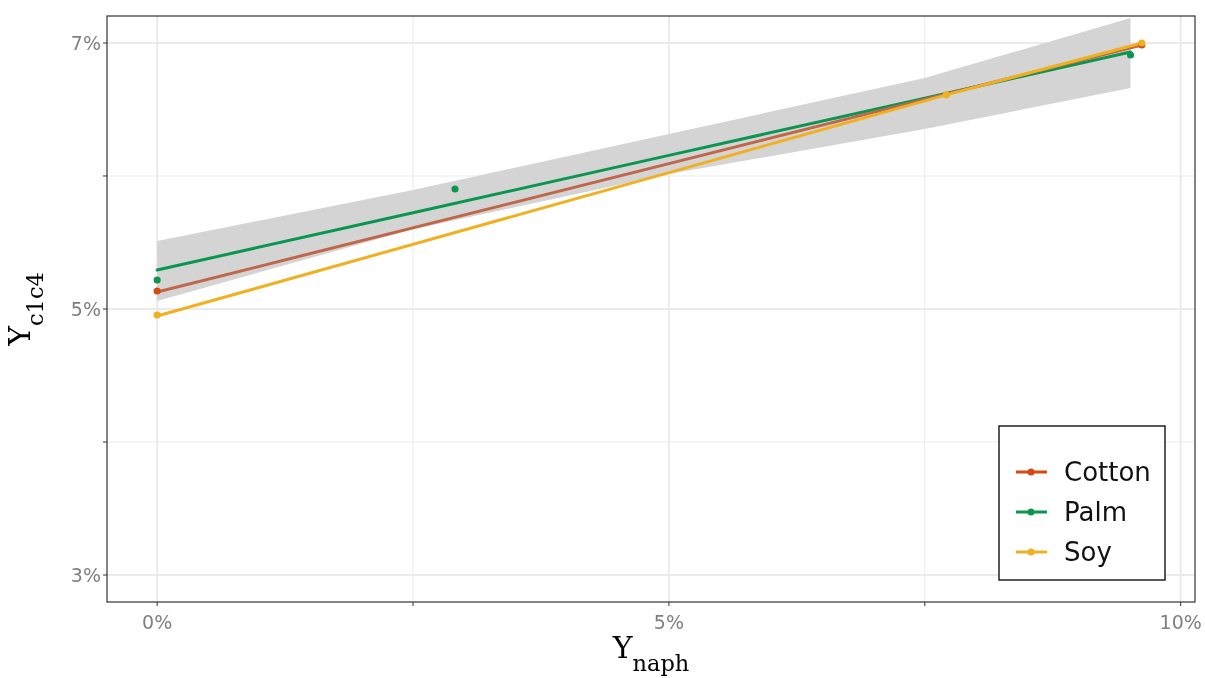  What do you see at coordinates (1107, 472) in the screenshot?
I see `legend-label: Cotton` at bounding box center [1107, 472].